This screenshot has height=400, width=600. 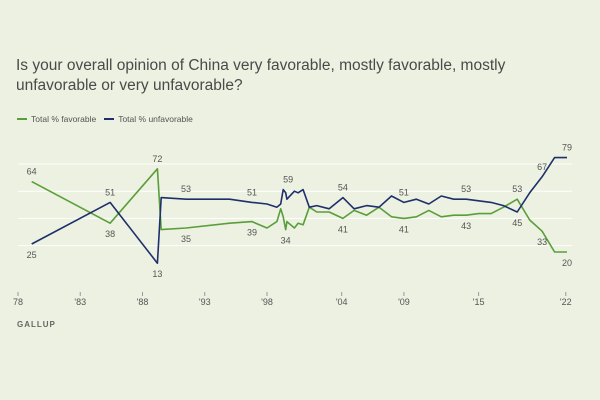 I want to click on x-tick-label-0: 78, so click(x=18, y=302).